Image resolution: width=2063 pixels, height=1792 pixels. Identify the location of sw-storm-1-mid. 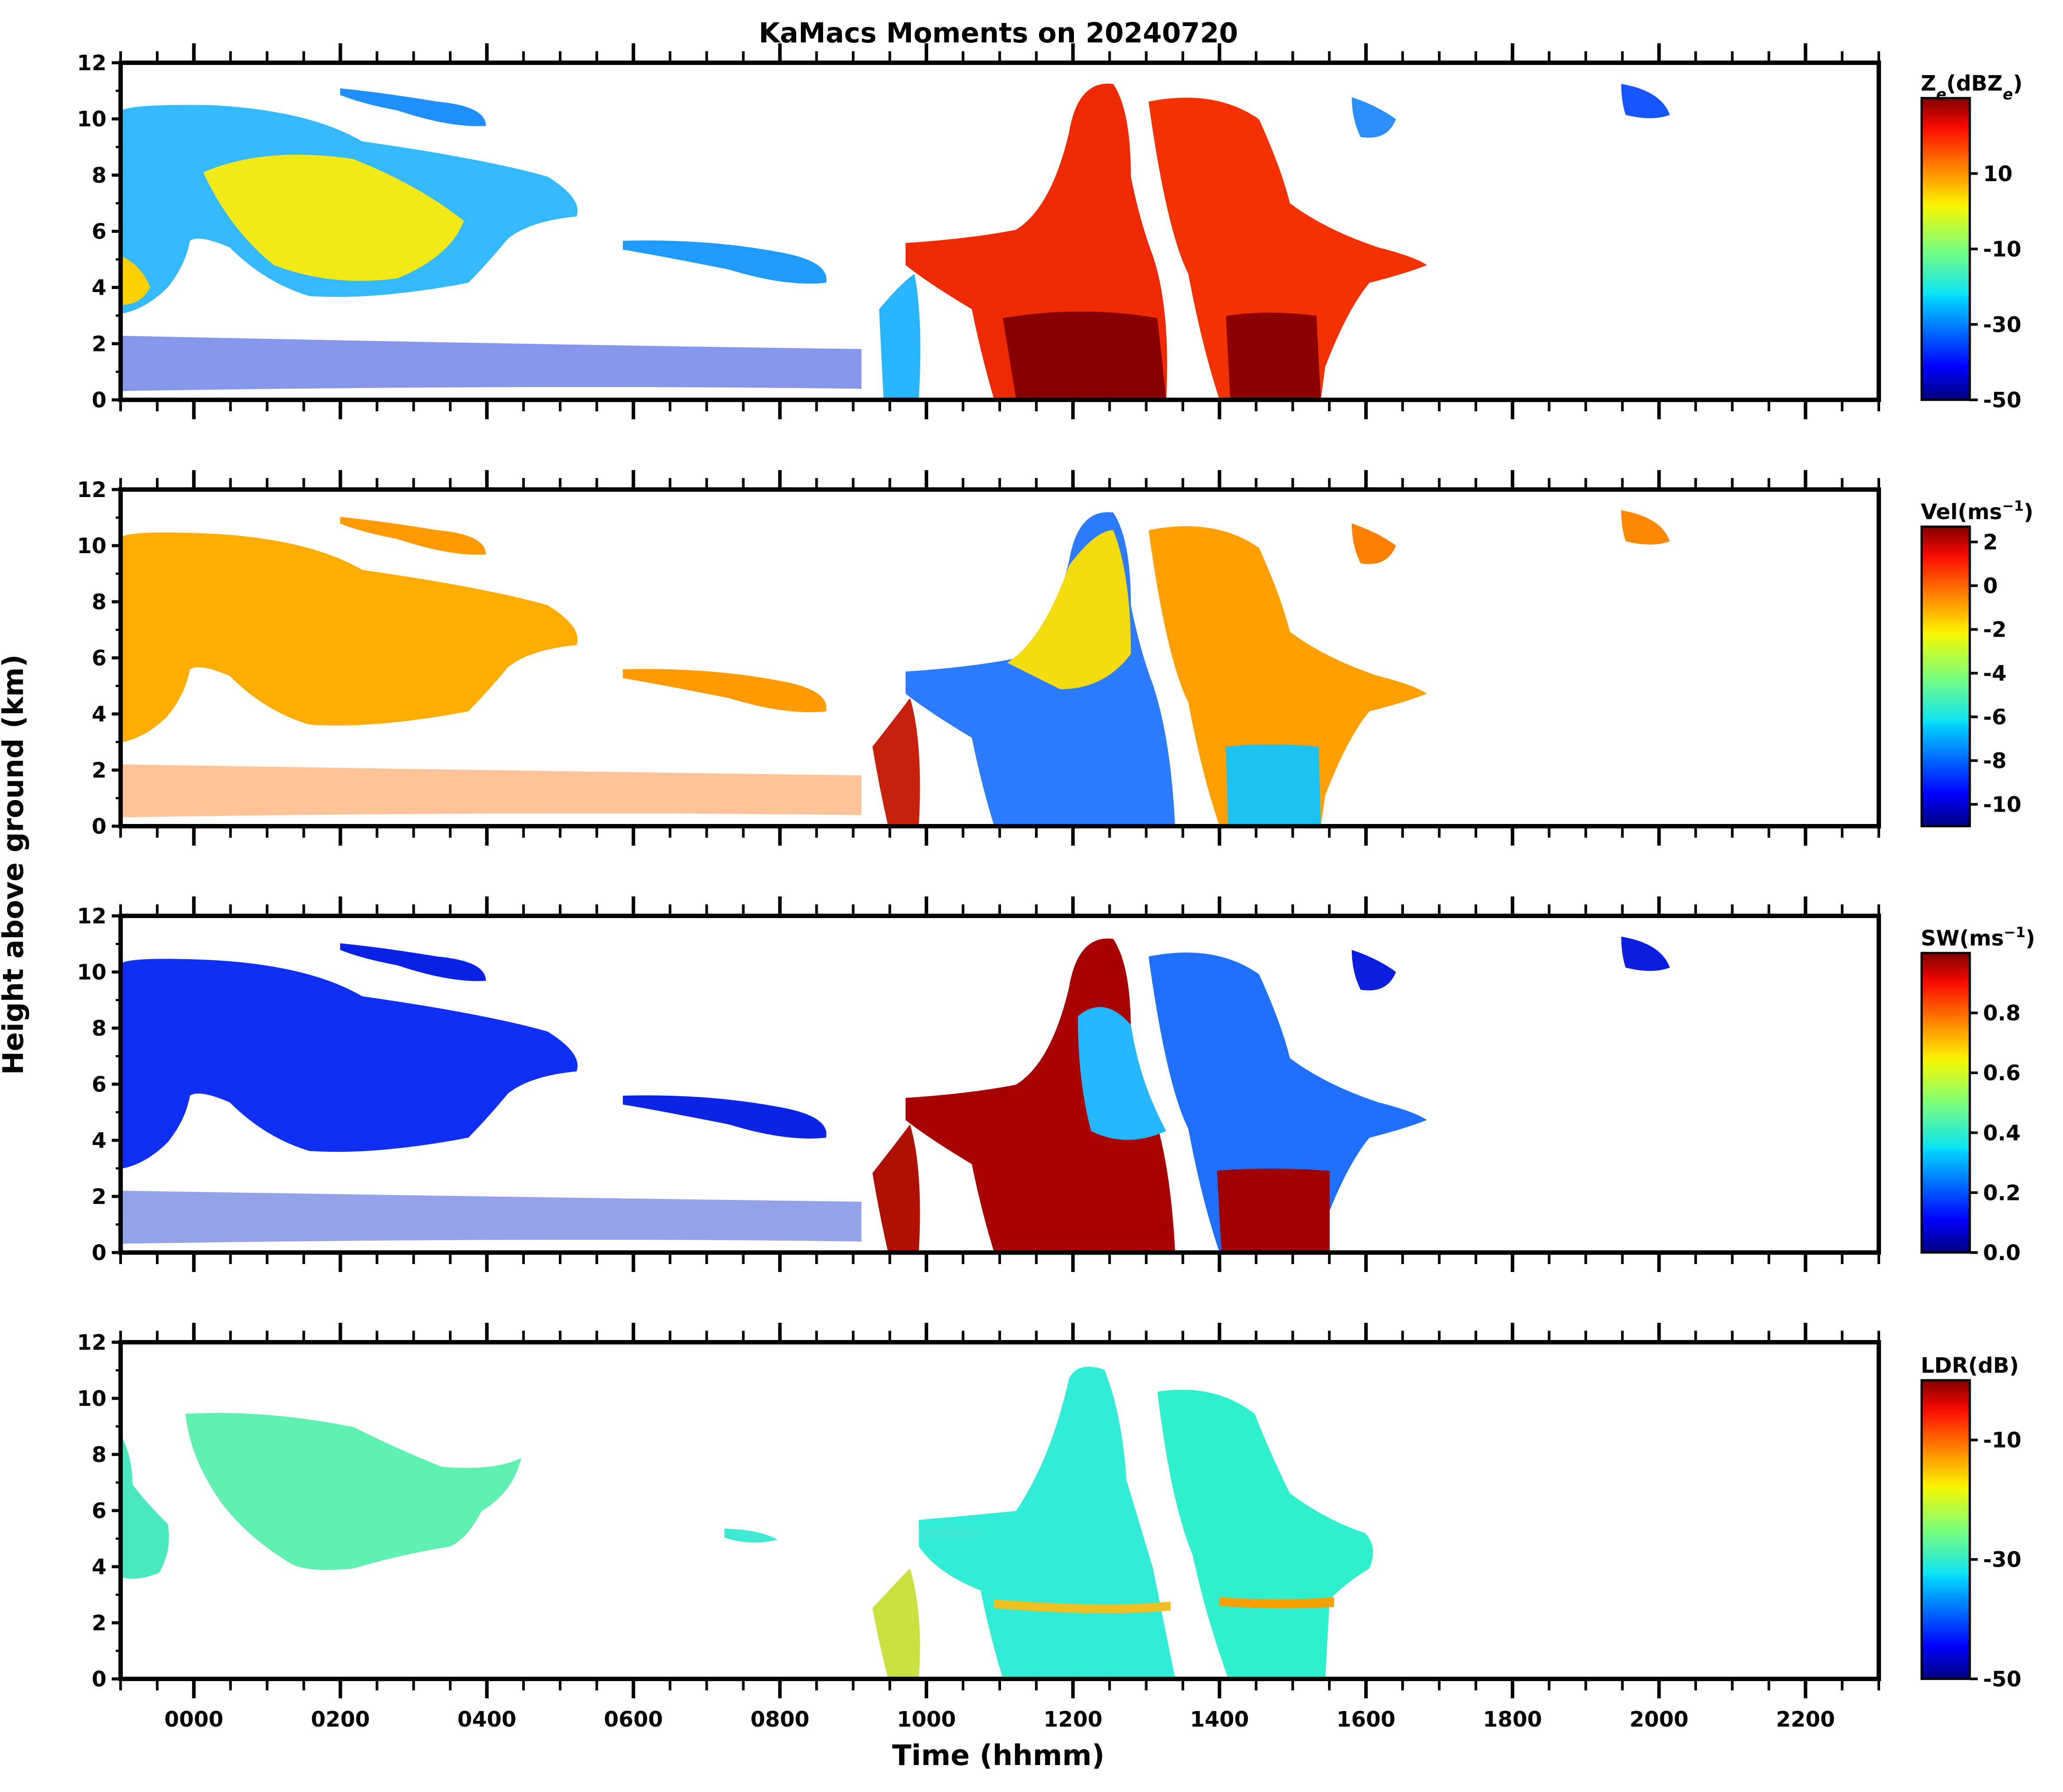
(1122, 1073).